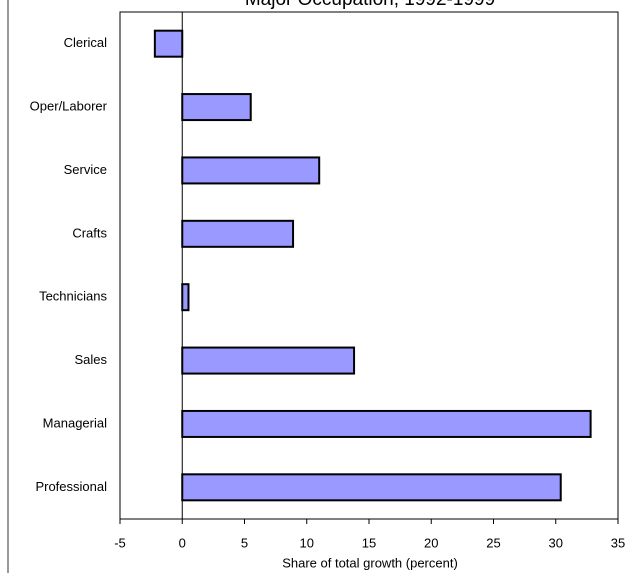 This screenshot has height=573, width=635. What do you see at coordinates (307, 542) in the screenshot?
I see `x-tick-label: 10` at bounding box center [307, 542].